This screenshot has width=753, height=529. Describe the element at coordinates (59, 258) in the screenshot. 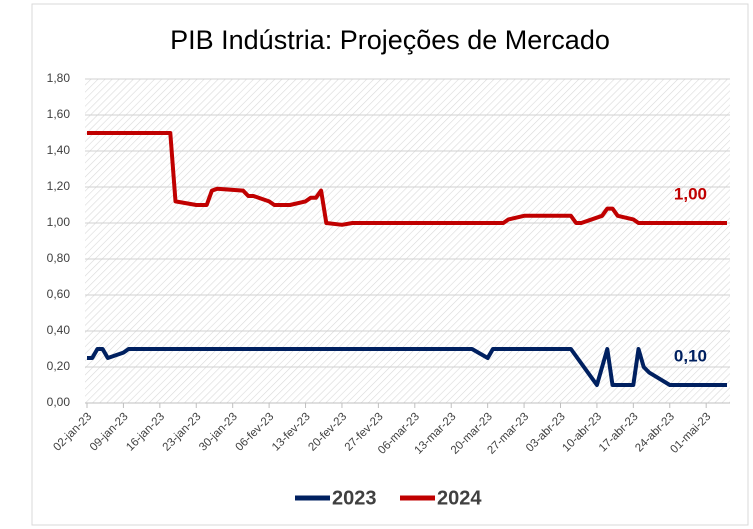

I see `y-tick-label: 0,80` at that location.